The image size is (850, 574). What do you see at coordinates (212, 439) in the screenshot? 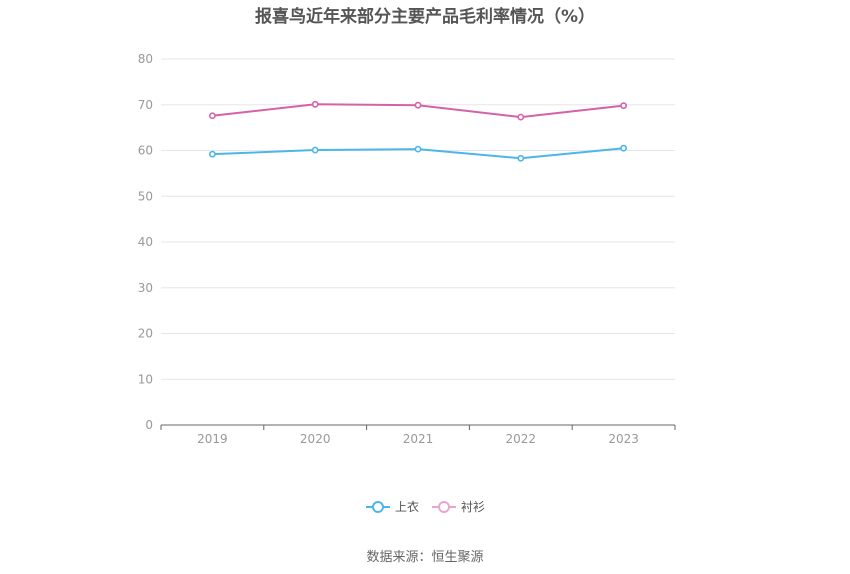
I see `x-tick-label: 2019` at bounding box center [212, 439].